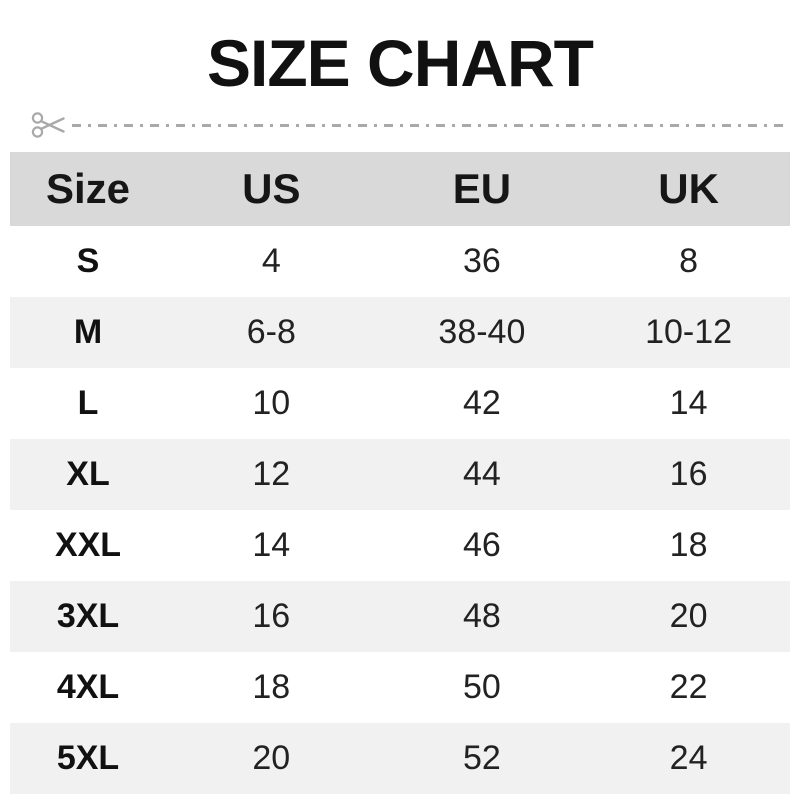 The width and height of the screenshot is (800, 800). What do you see at coordinates (48, 125) in the screenshot?
I see `scissors-icon` at bounding box center [48, 125].